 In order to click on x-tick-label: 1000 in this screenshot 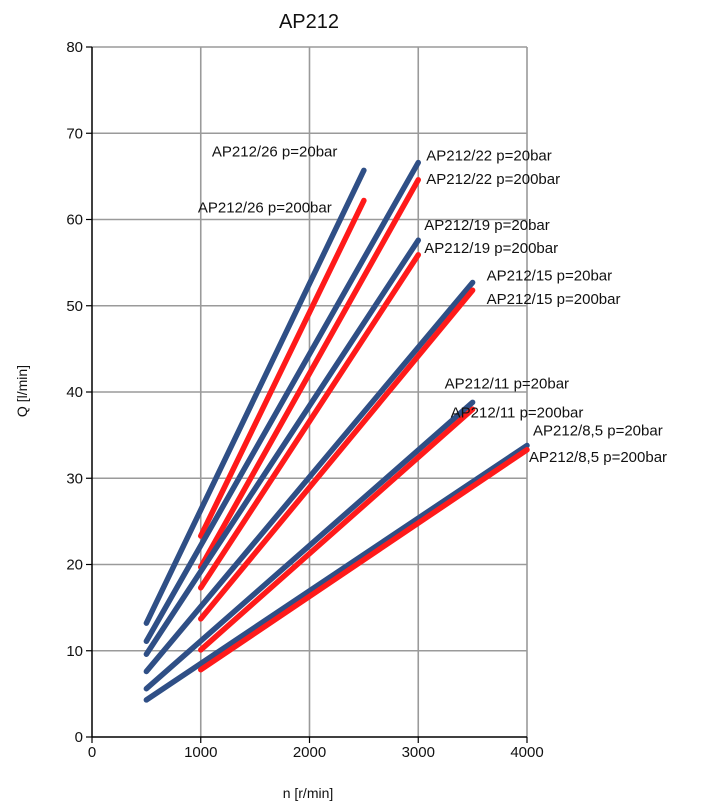, I will do `click(200, 752)`.